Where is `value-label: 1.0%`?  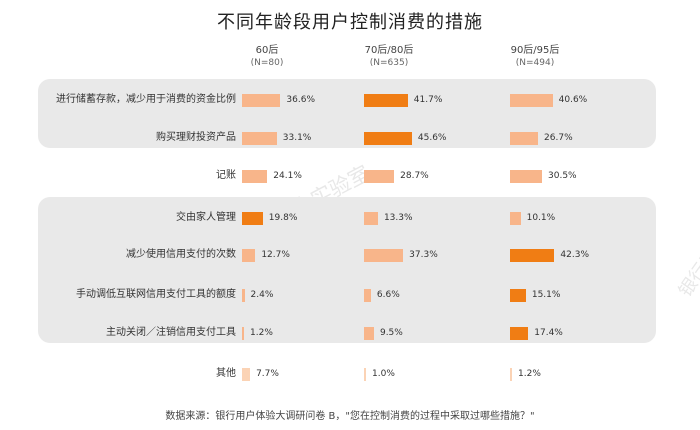 value-label: 1.0% is located at coordinates (383, 374).